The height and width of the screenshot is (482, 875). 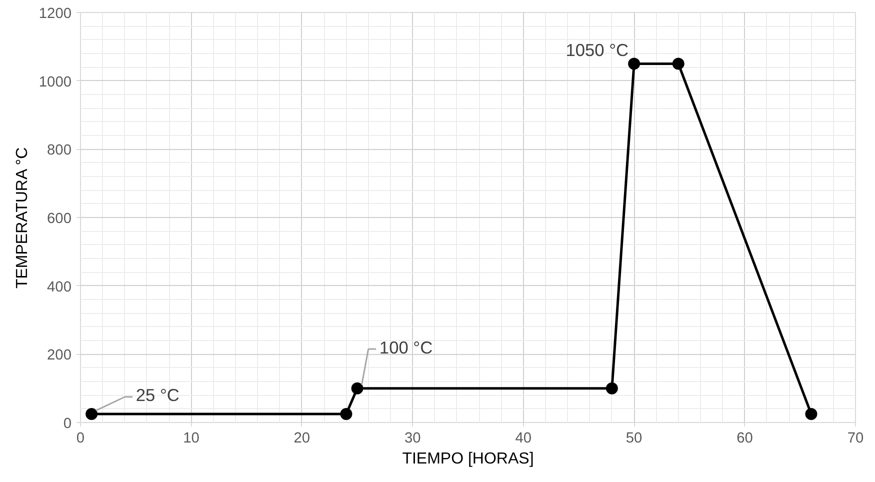 What do you see at coordinates (855, 438) in the screenshot?
I see `x-tick-label: 70` at bounding box center [855, 438].